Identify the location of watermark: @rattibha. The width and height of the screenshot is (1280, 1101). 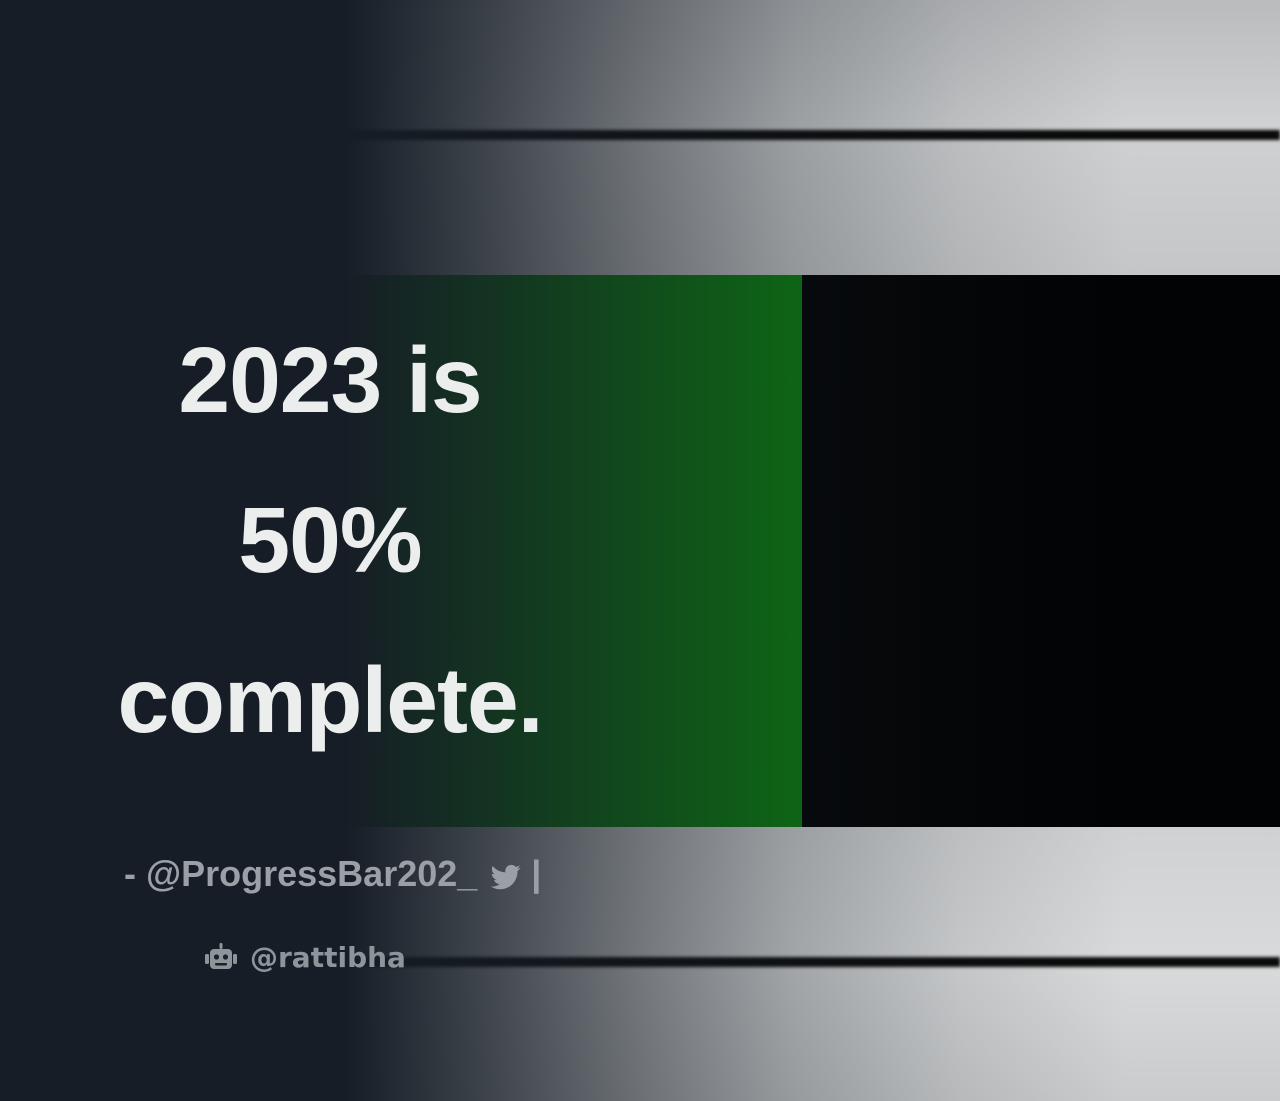
(305, 957).